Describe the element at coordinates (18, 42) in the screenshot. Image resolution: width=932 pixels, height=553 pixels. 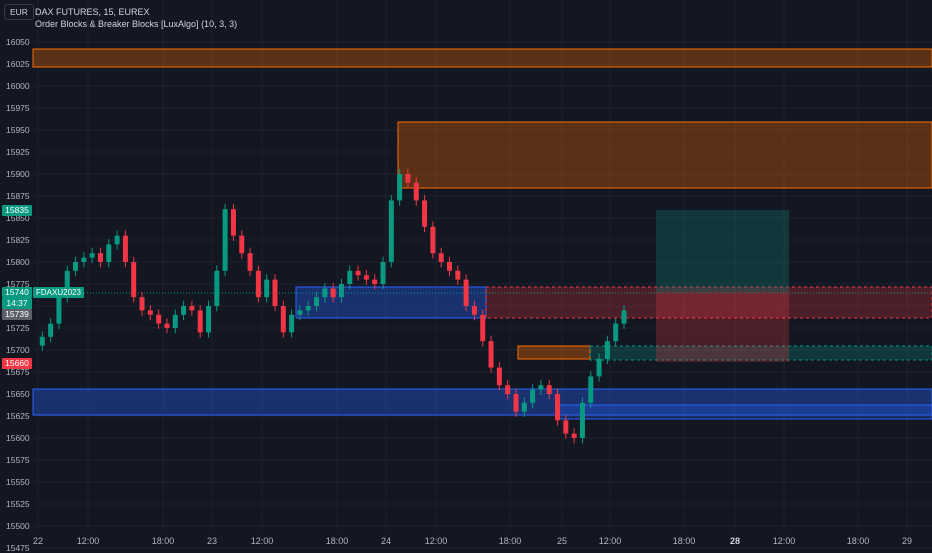
I see `price-tick-label: 16050` at that location.